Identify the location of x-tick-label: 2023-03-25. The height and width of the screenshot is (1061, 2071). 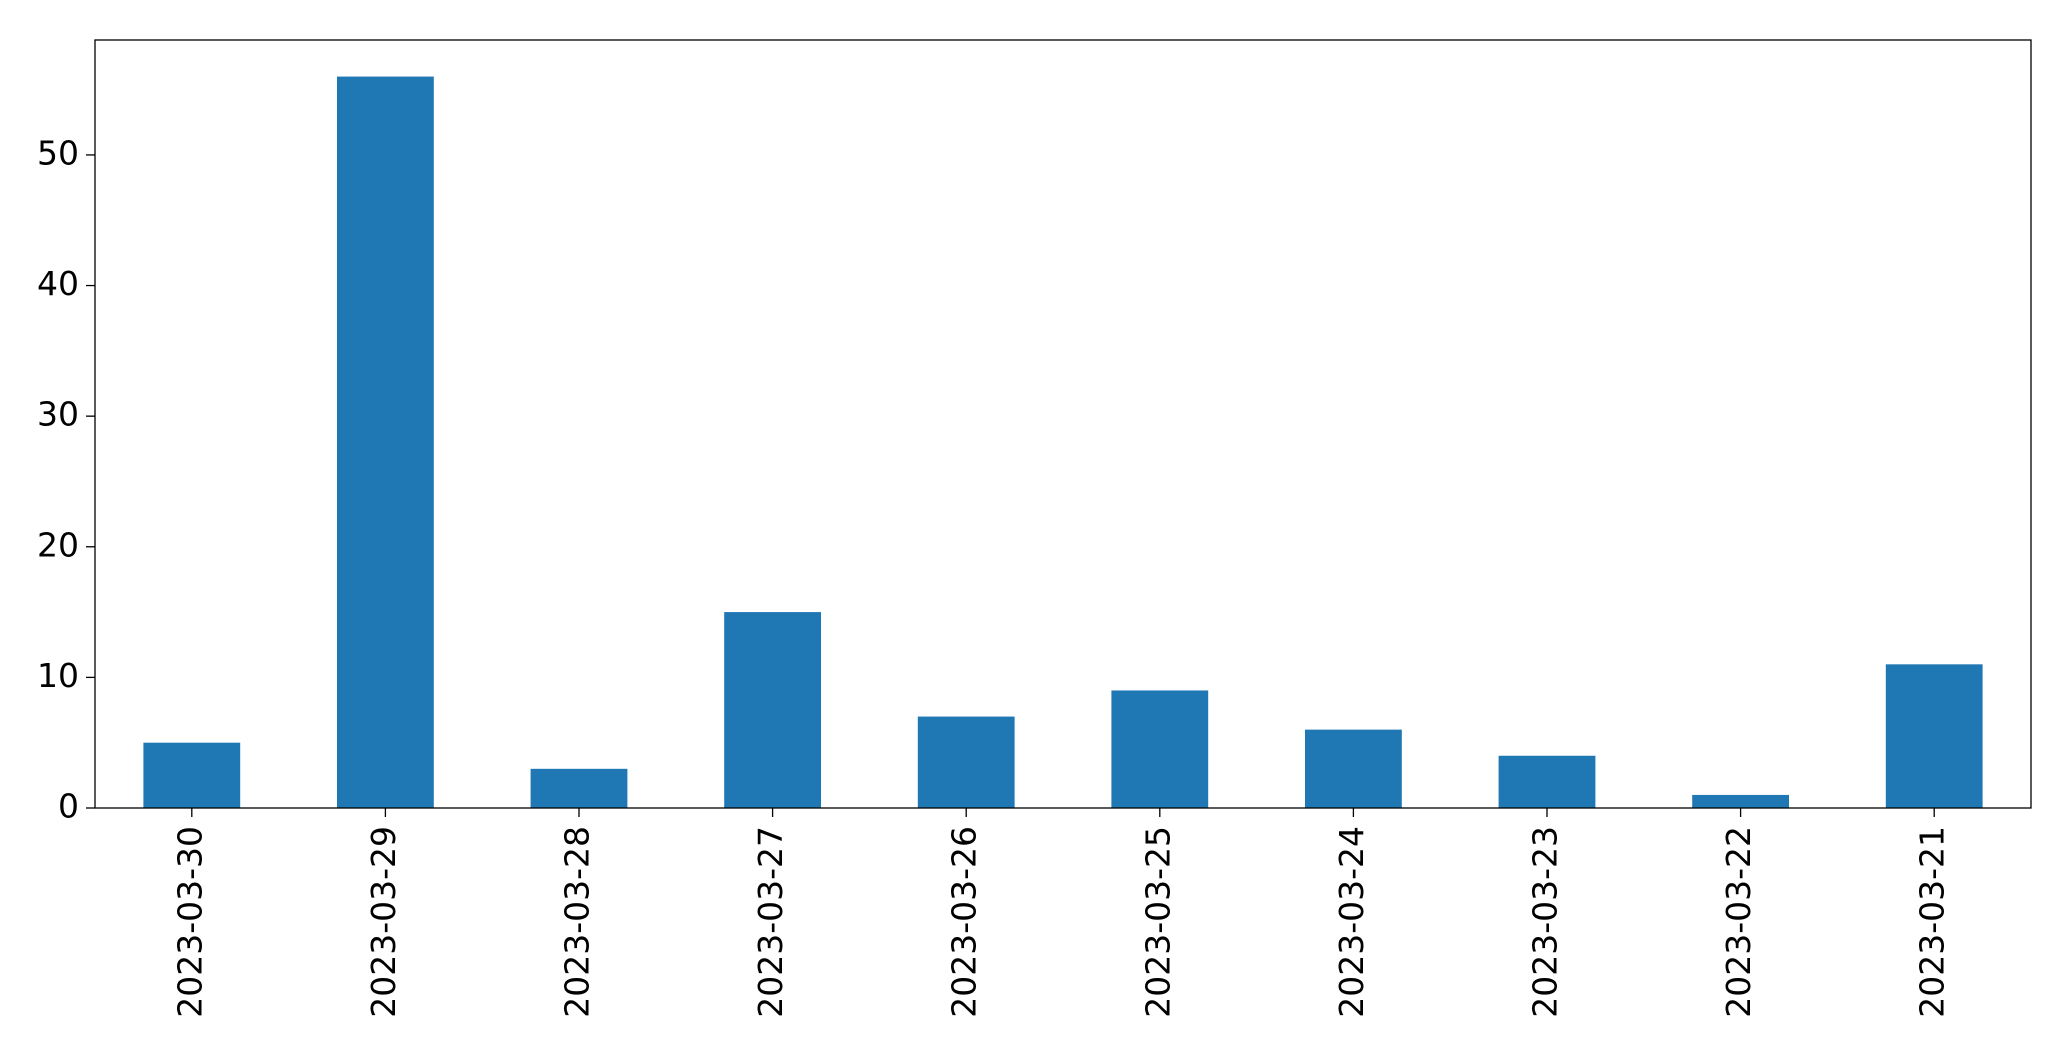
(1157, 922).